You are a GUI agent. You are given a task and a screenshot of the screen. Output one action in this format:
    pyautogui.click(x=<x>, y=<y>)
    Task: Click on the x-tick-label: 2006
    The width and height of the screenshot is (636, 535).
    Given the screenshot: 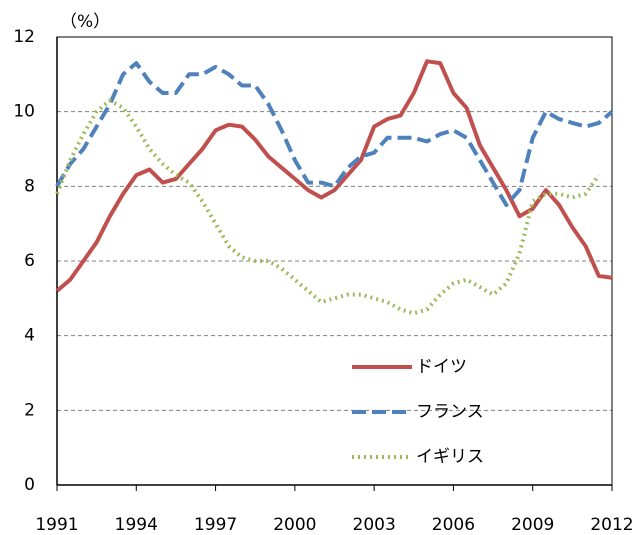 What is the action you would take?
    pyautogui.click(x=453, y=525)
    